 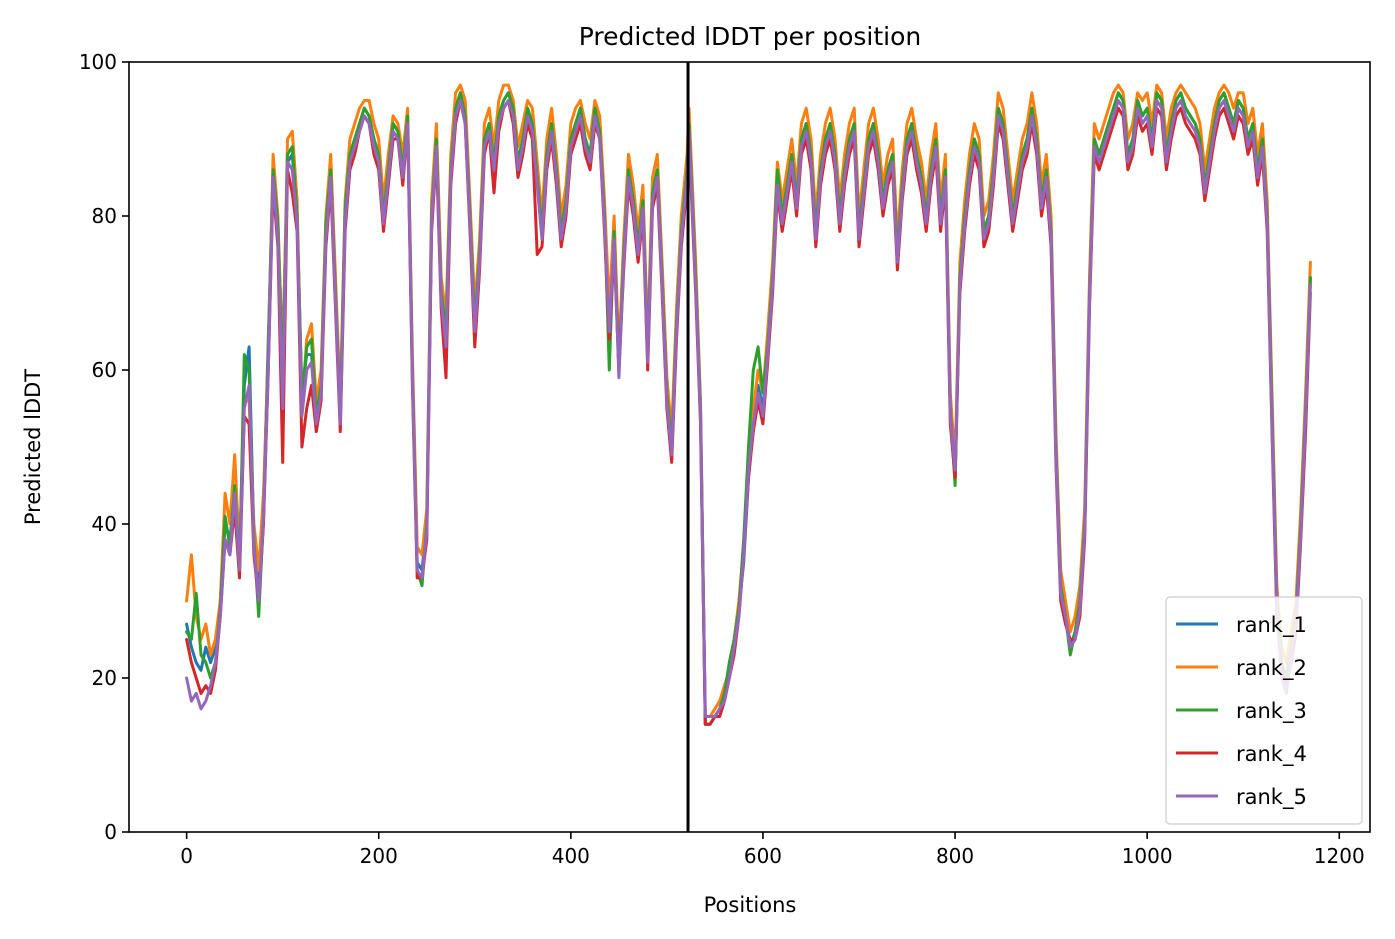 What do you see at coordinates (104, 370) in the screenshot?
I see `y-tick-label: 60` at bounding box center [104, 370].